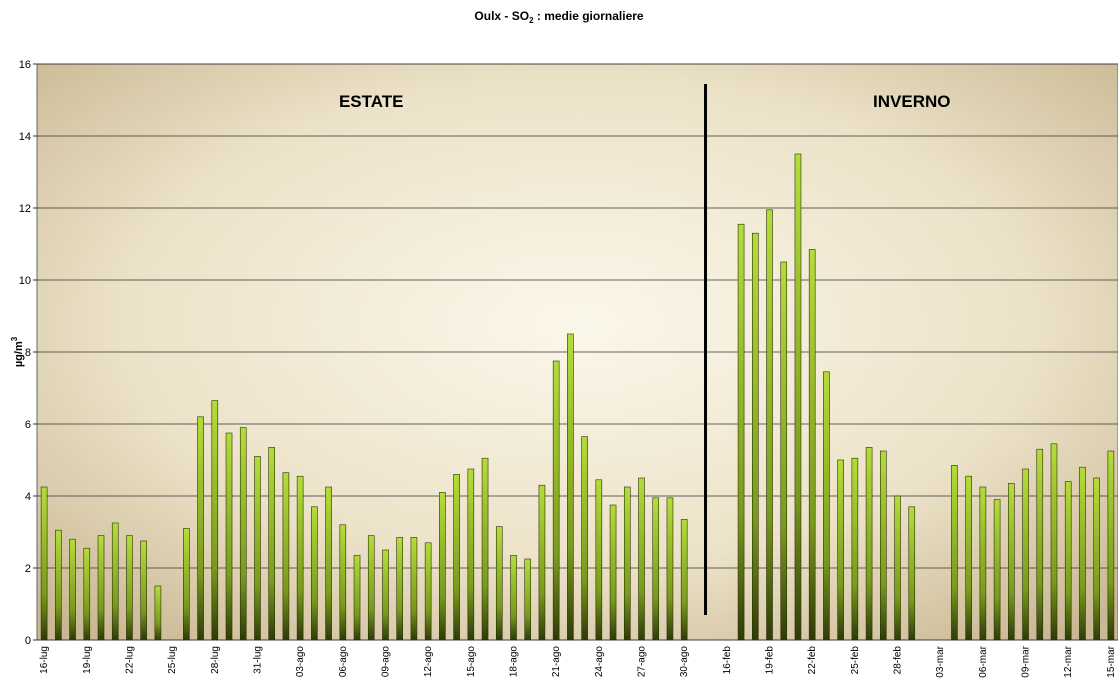 The width and height of the screenshot is (1118, 688). What do you see at coordinates (1026, 661) in the screenshot?
I see `x-tick-label: 09-mar` at bounding box center [1026, 661].